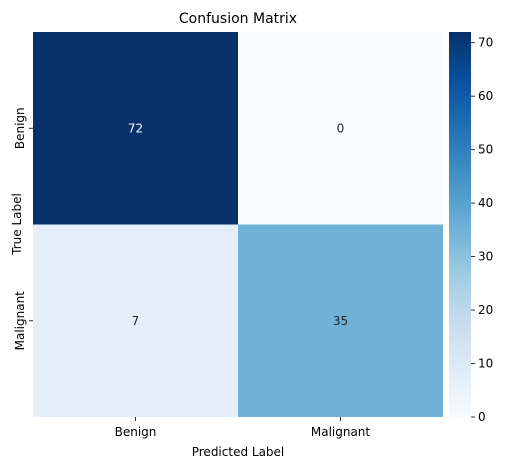 The height and width of the screenshot is (470, 505). Describe the element at coordinates (485, 150) in the screenshot. I see `colorbar-tick-label: 50` at that location.